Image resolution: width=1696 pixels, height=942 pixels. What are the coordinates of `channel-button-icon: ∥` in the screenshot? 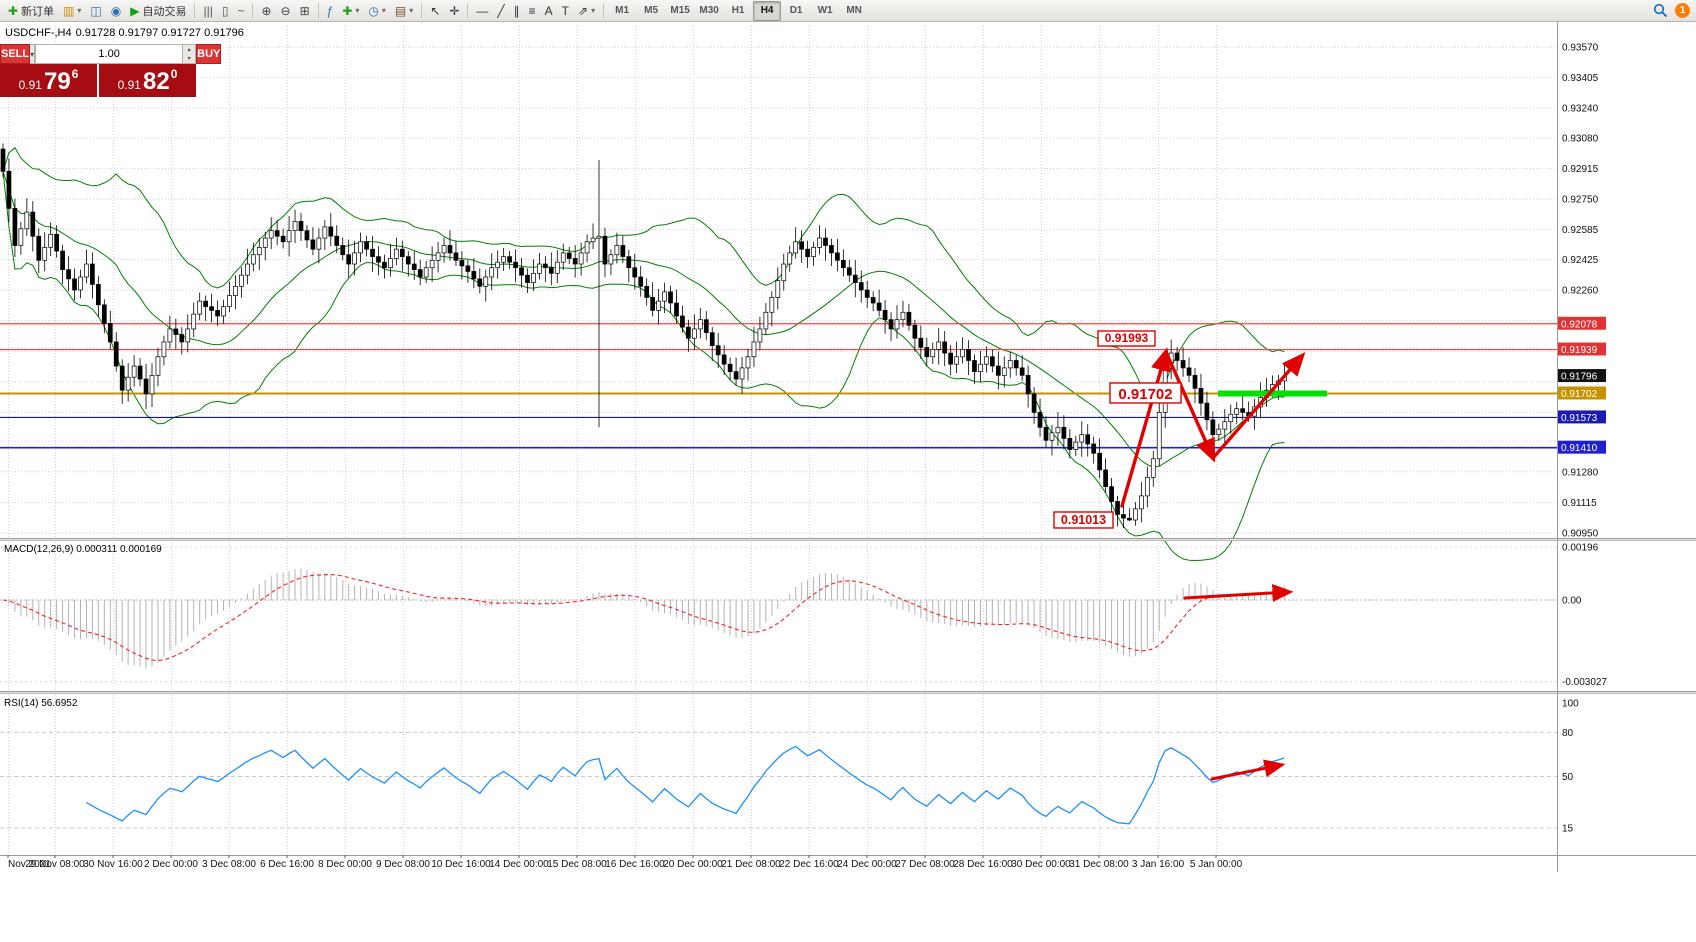 It's located at (516, 10).